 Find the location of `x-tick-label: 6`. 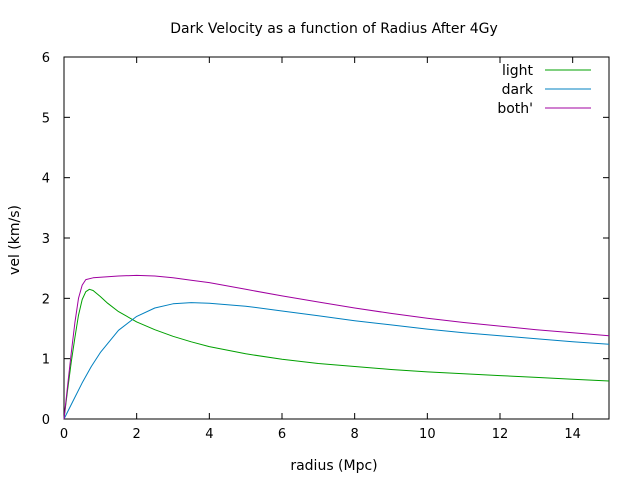

x-tick-label: 6 is located at coordinates (282, 434).